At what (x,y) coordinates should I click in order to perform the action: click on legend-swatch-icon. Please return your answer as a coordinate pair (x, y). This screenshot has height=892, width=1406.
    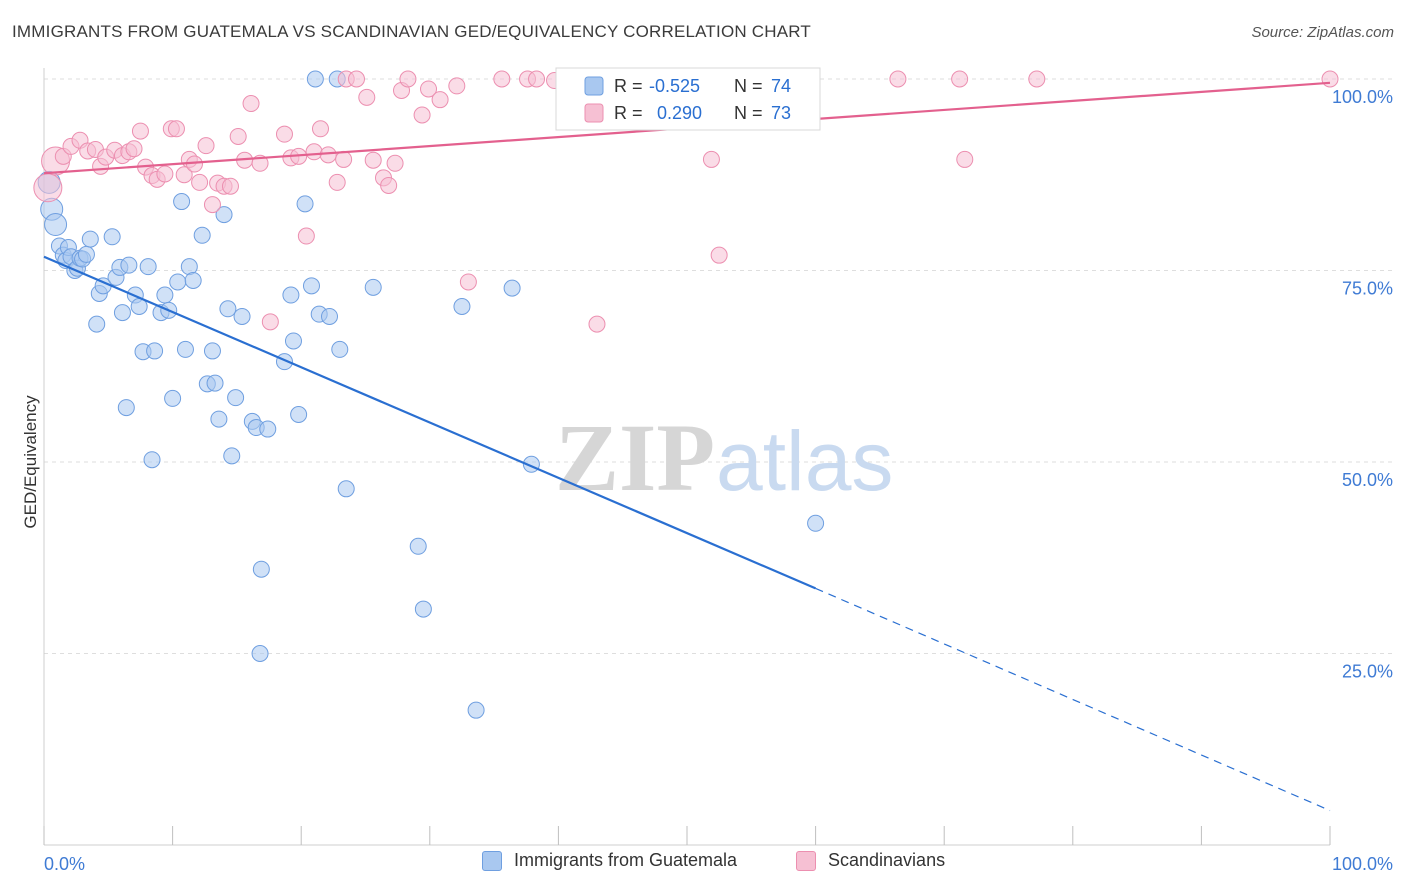
    Looking at the image, I should click on (492, 860).